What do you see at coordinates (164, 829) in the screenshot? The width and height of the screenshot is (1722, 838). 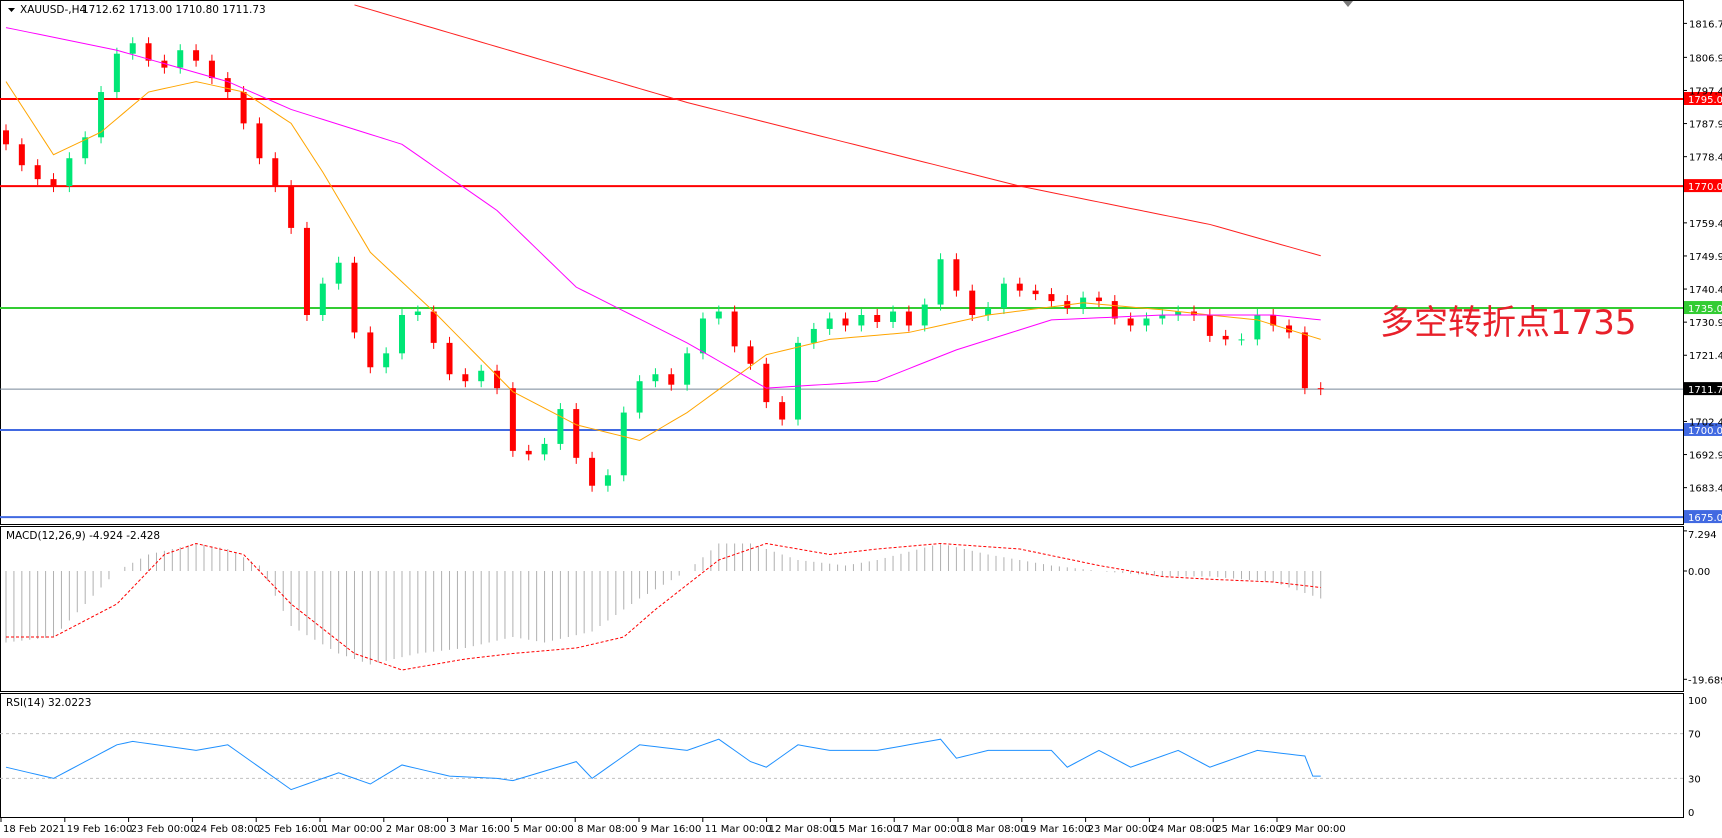 I see `x-tick-label: 23 Feb 00:00` at bounding box center [164, 829].